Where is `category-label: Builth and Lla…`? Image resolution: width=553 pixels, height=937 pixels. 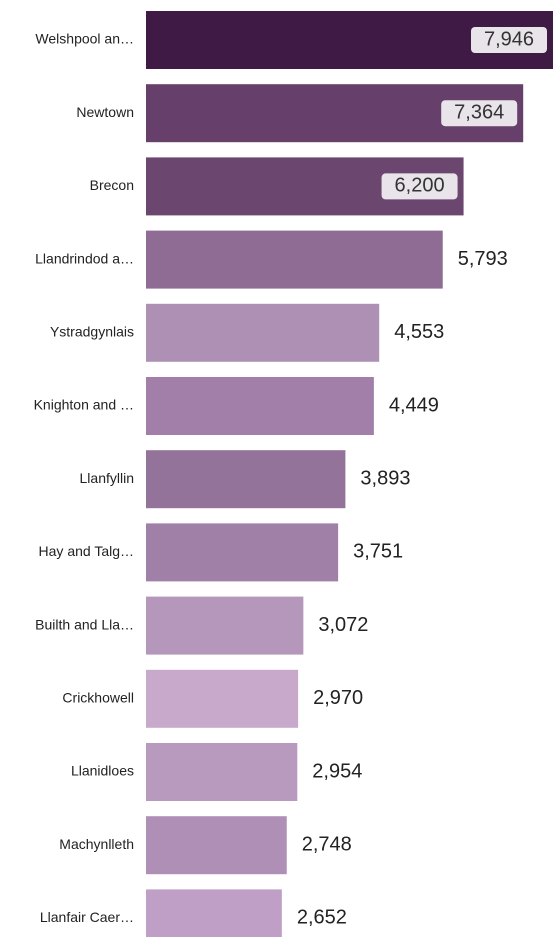
category-label: Builth and Lla… is located at coordinates (84, 624).